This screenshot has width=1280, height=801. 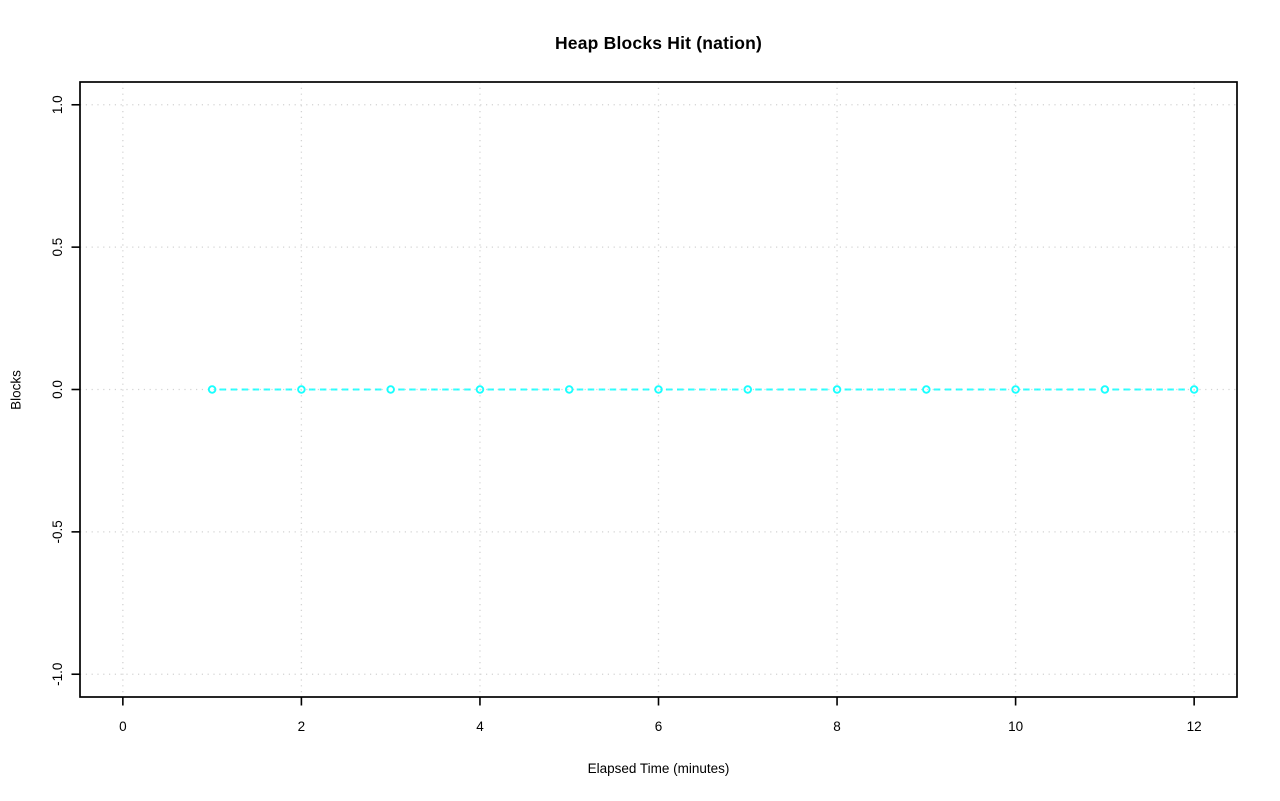 What do you see at coordinates (302, 726) in the screenshot?
I see `x-tick-label: 2` at bounding box center [302, 726].